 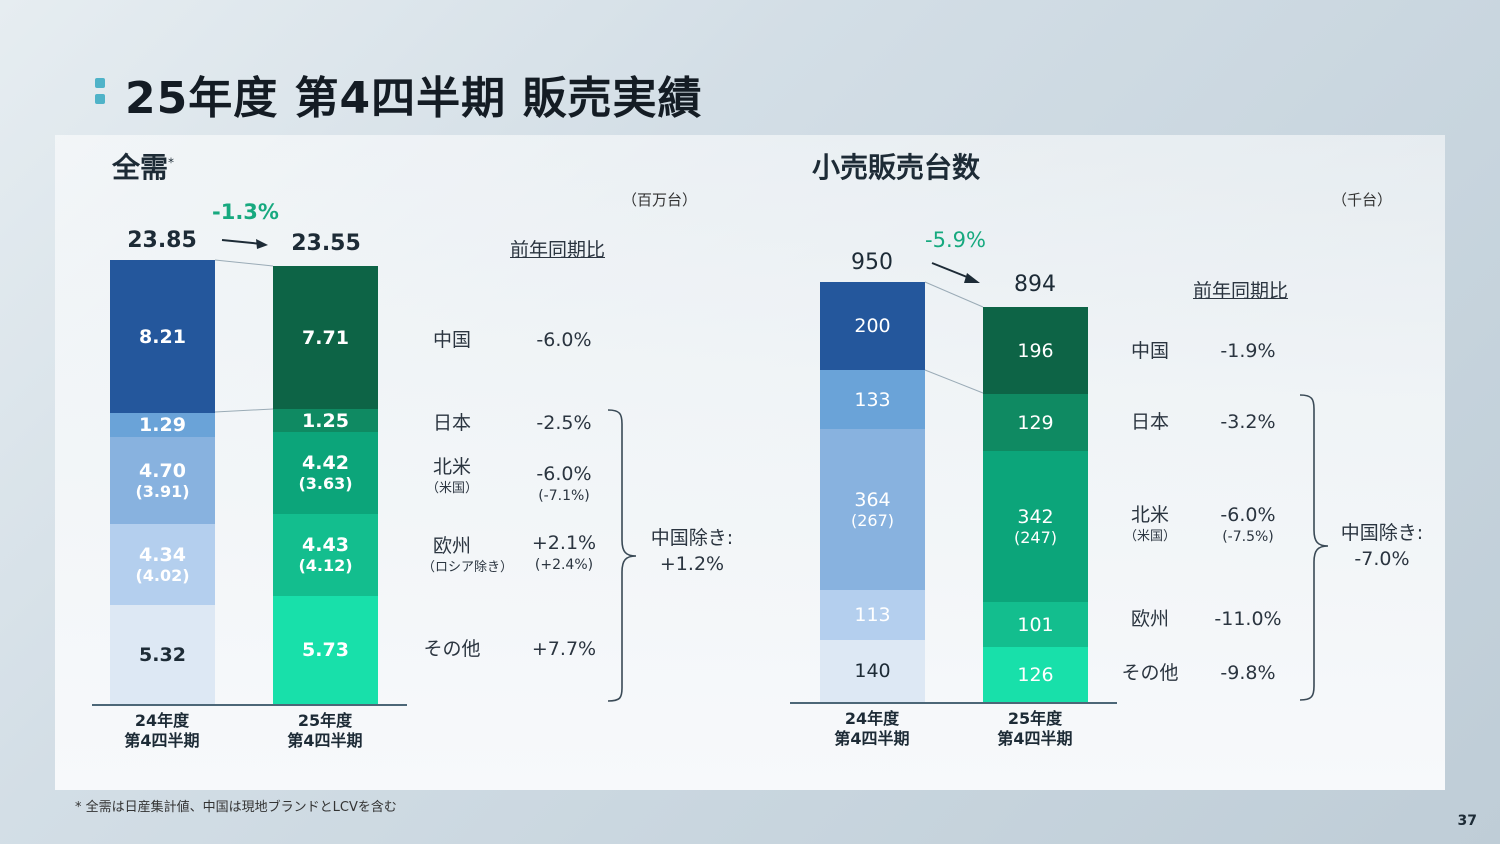 I want to click on retail-region-na-sub: （米国）, so click(x=1149, y=536).